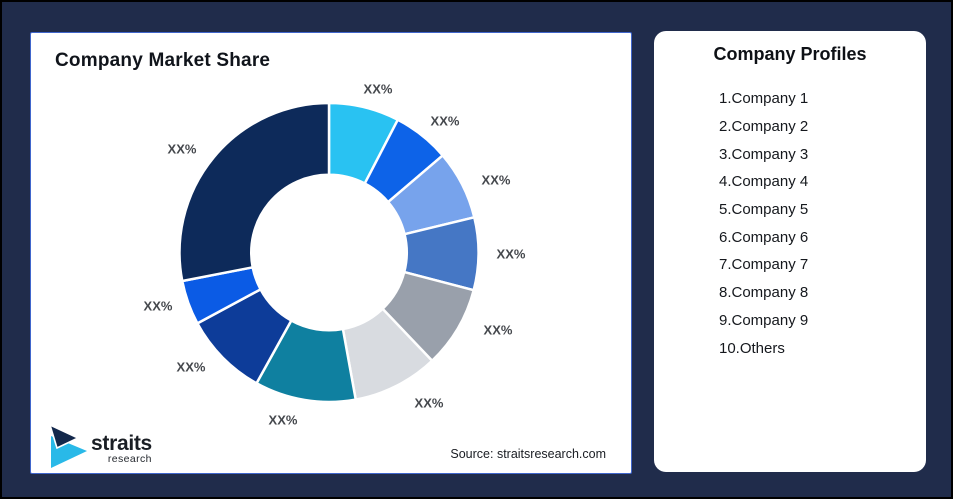 The height and width of the screenshot is (499, 953). Describe the element at coordinates (163, 60) in the screenshot. I see `chart-title: Company Market Share` at that location.